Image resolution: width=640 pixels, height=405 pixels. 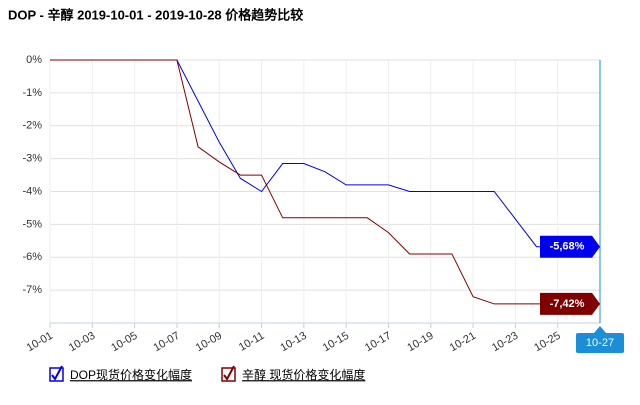 What do you see at coordinates (32, 290) in the screenshot?
I see `y-tick-label: -7%` at bounding box center [32, 290].